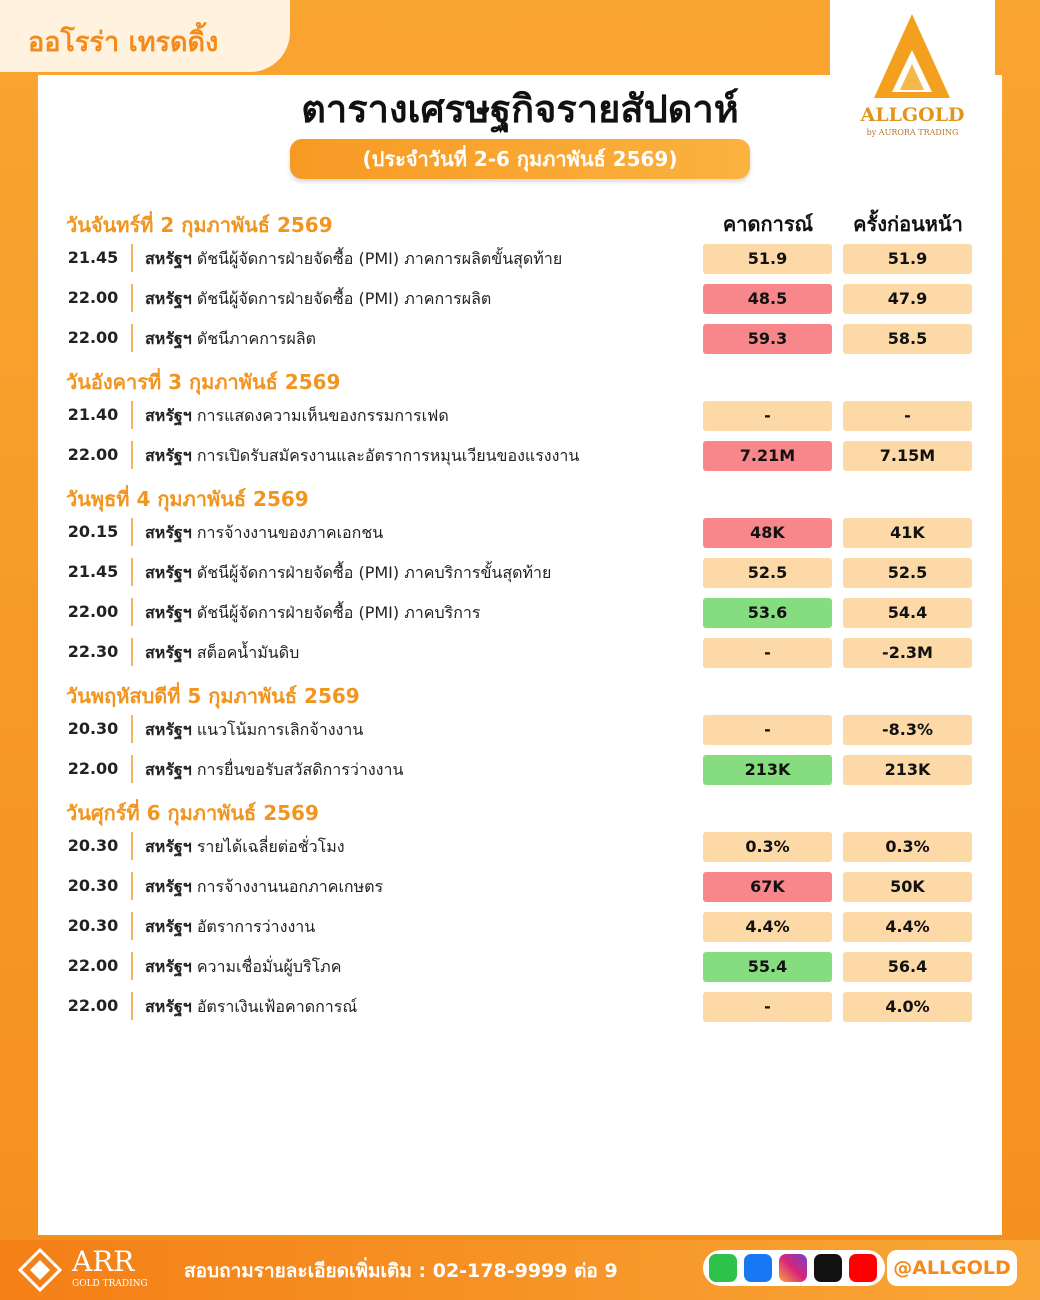 The height and width of the screenshot is (1300, 1040). What do you see at coordinates (230, 927) in the screenshot?
I see `event: สหรัฐฯ อัตราการว่างงาน` at bounding box center [230, 927].